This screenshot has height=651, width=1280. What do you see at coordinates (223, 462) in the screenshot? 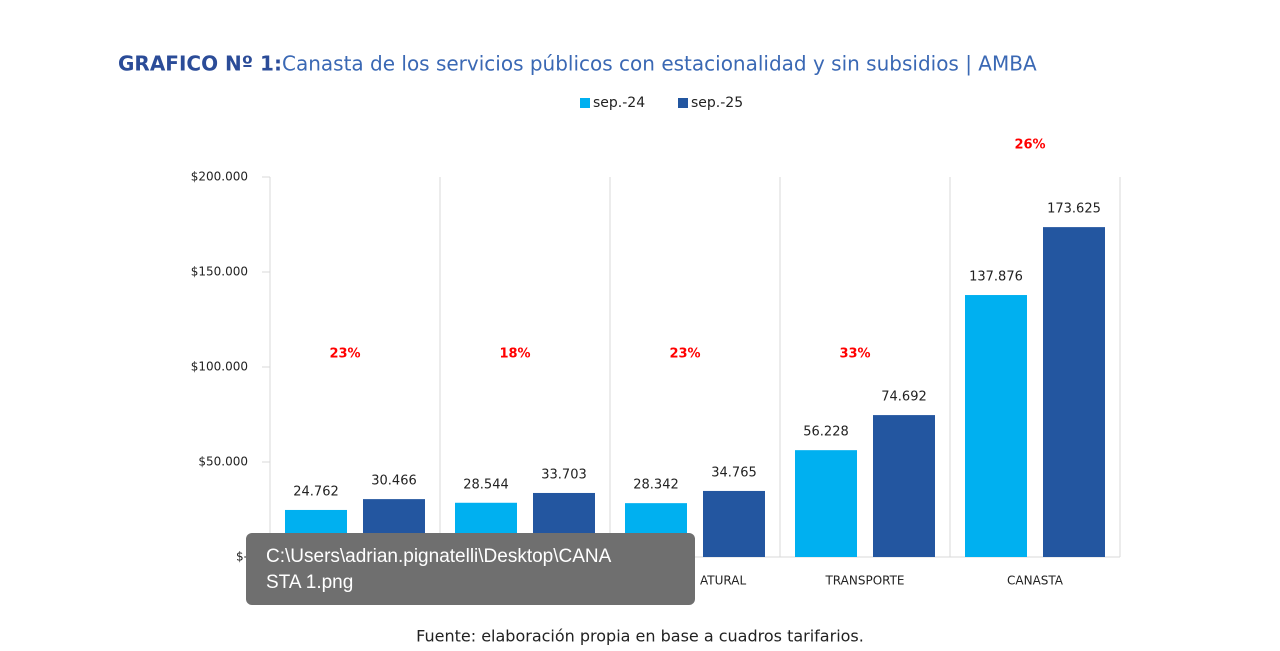
I see `y-tick-label: $50.000` at bounding box center [223, 462].